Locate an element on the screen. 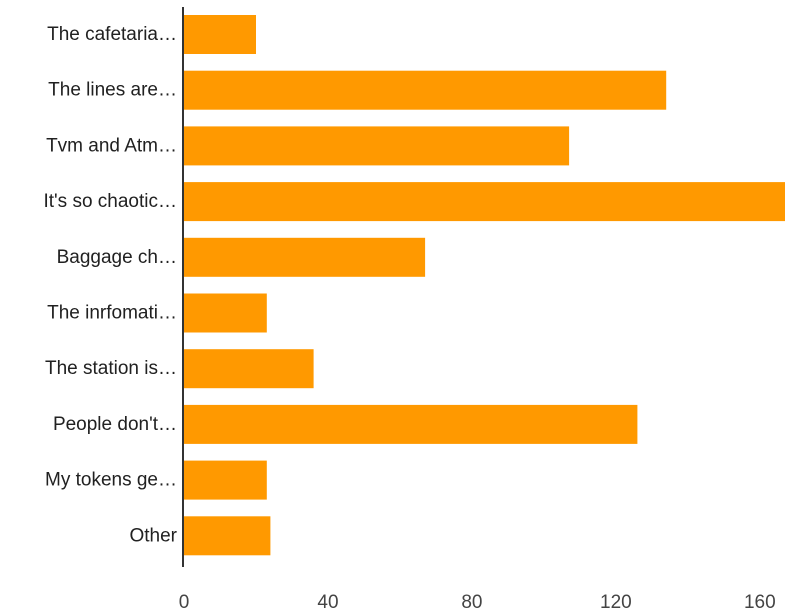 The image size is (785, 611). x-tick-label-120: 120 is located at coordinates (616, 601).